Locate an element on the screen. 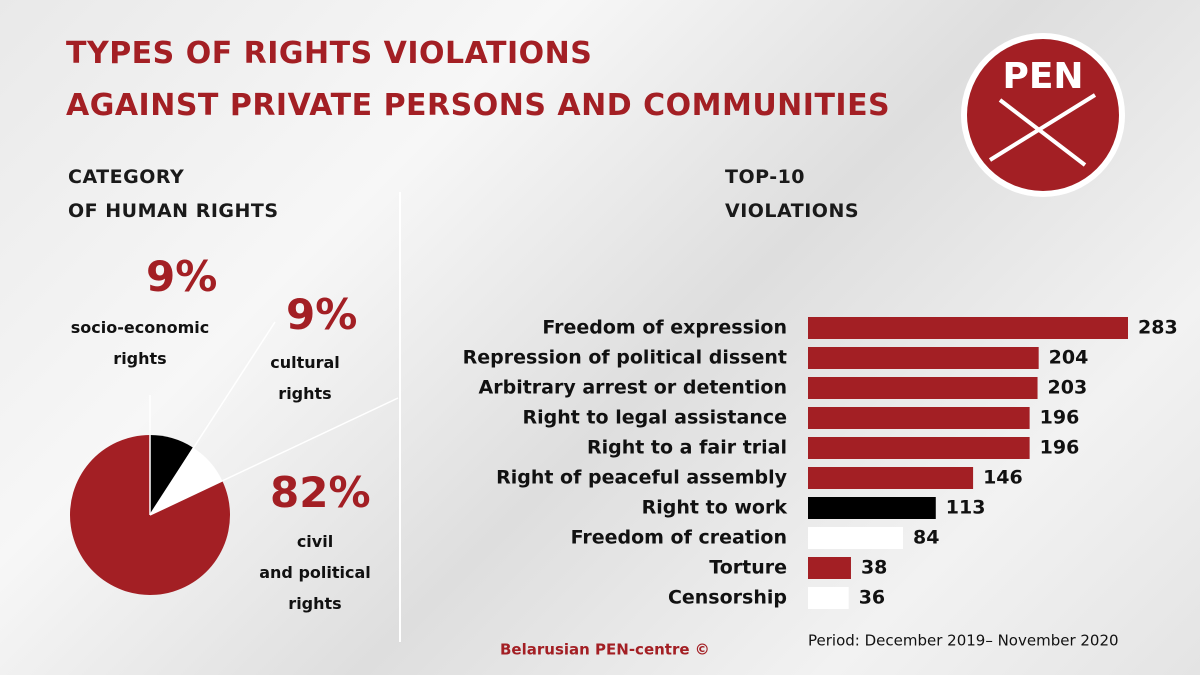 The width and height of the screenshot is (1200, 675). logo-text: PEN is located at coordinates (1042, 76).